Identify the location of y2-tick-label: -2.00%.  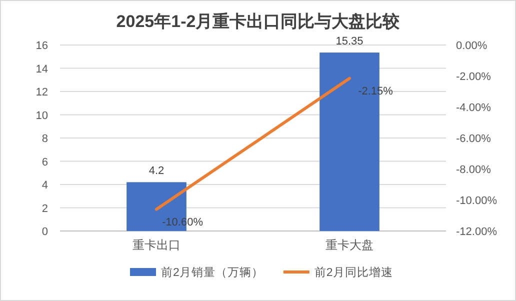
(474, 77).